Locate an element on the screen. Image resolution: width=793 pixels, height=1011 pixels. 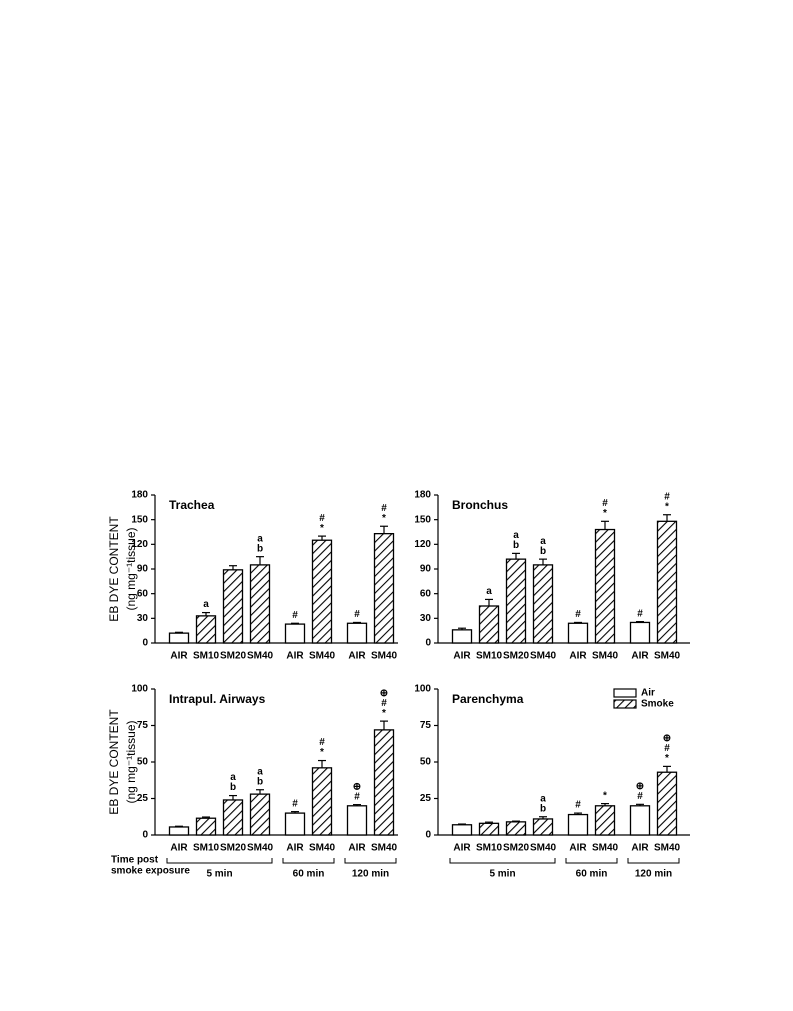
panel-title: Intrapul. Airways is located at coordinates (217, 699).